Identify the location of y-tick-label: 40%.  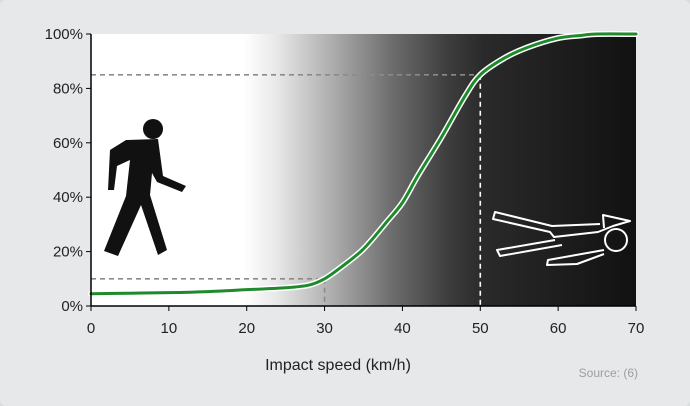
(68, 197).